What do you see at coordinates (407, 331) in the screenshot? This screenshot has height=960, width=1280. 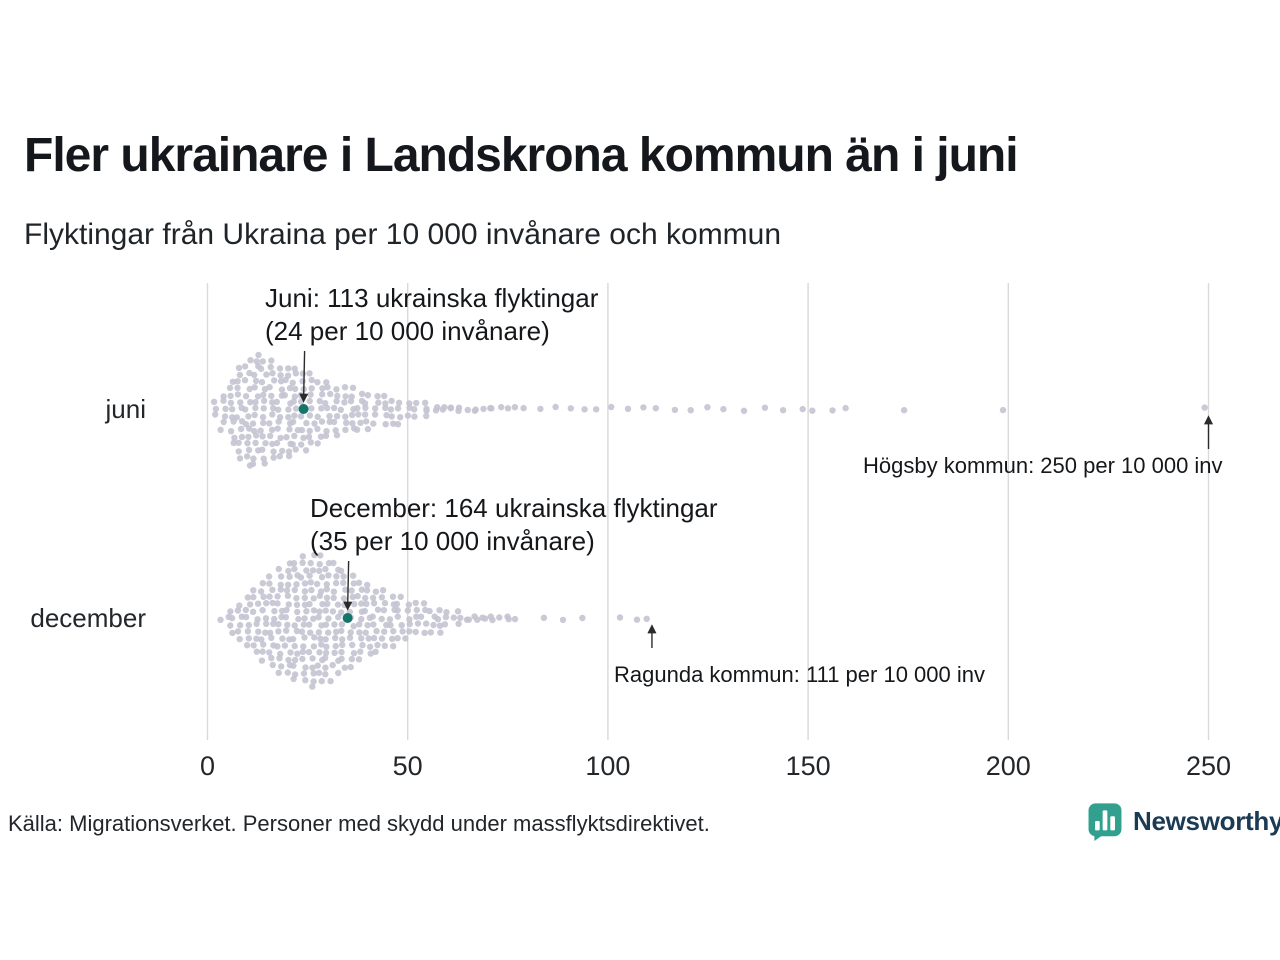 I see `annotation-juni-line2: (24 per 10 000 invånare)` at bounding box center [407, 331].